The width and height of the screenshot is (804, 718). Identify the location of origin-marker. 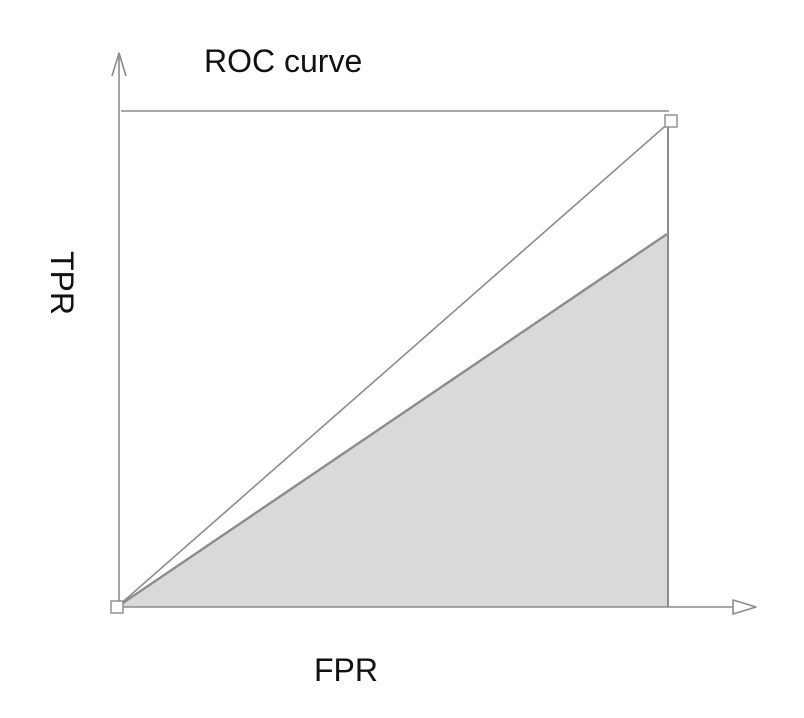
(117, 607).